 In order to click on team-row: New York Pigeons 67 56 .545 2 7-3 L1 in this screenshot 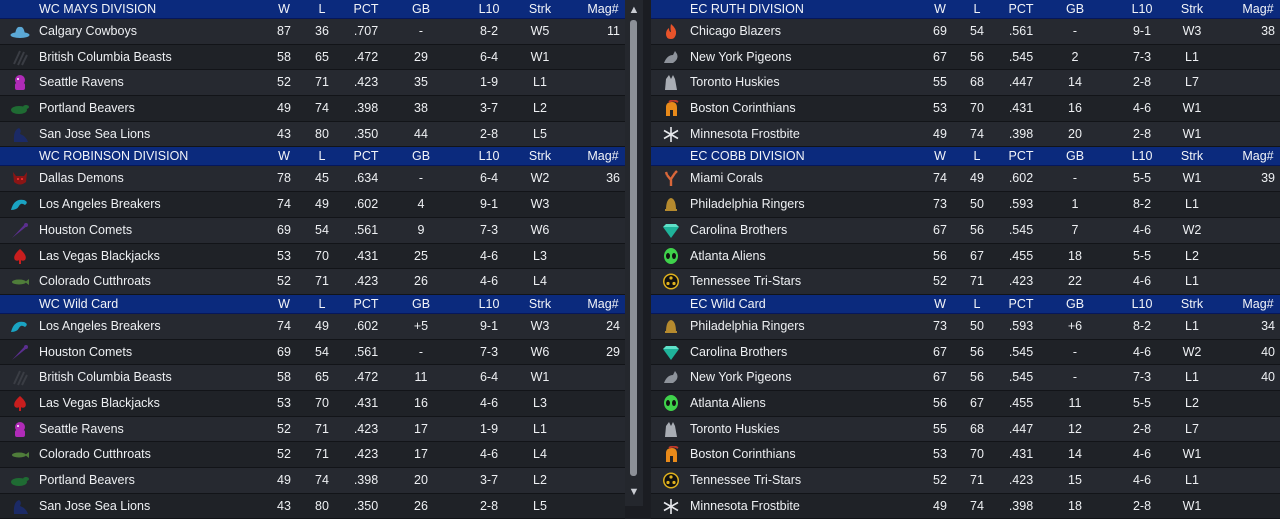, I will do `click(965, 57)`.